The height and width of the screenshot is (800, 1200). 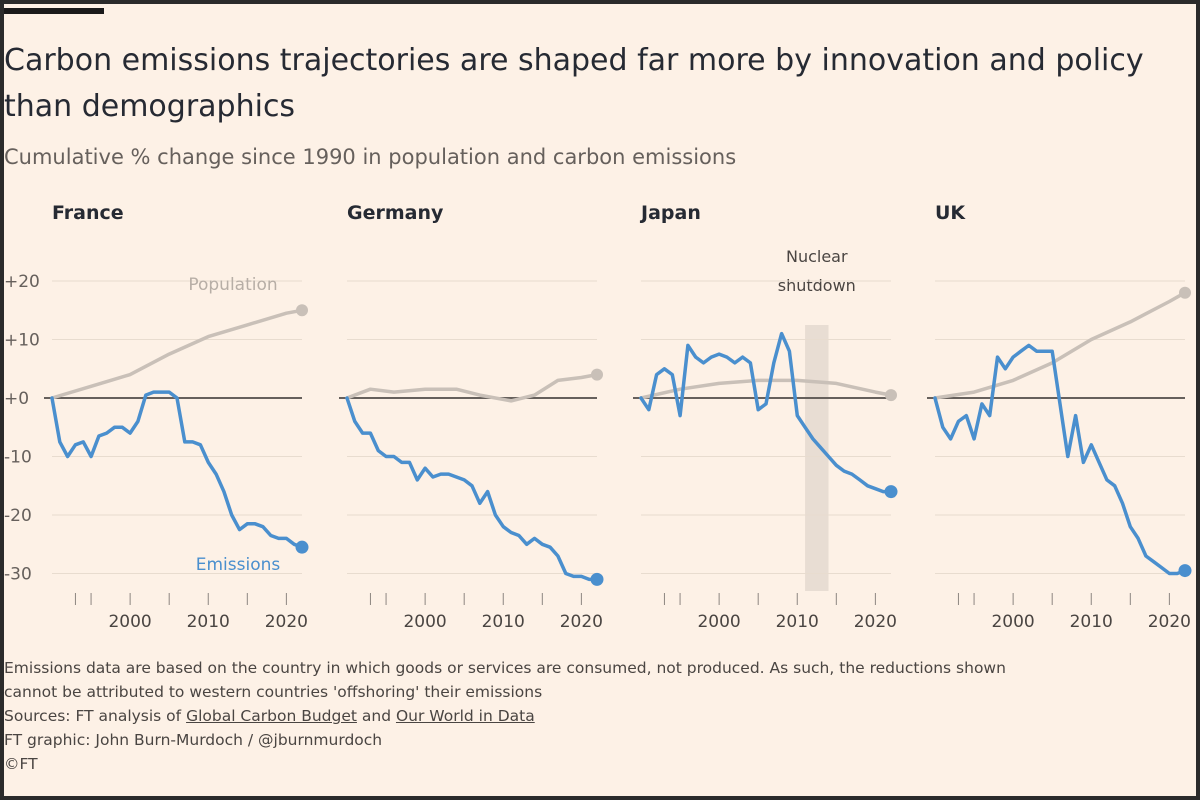 What do you see at coordinates (302, 310) in the screenshot?
I see `population-end-dot-france` at bounding box center [302, 310].